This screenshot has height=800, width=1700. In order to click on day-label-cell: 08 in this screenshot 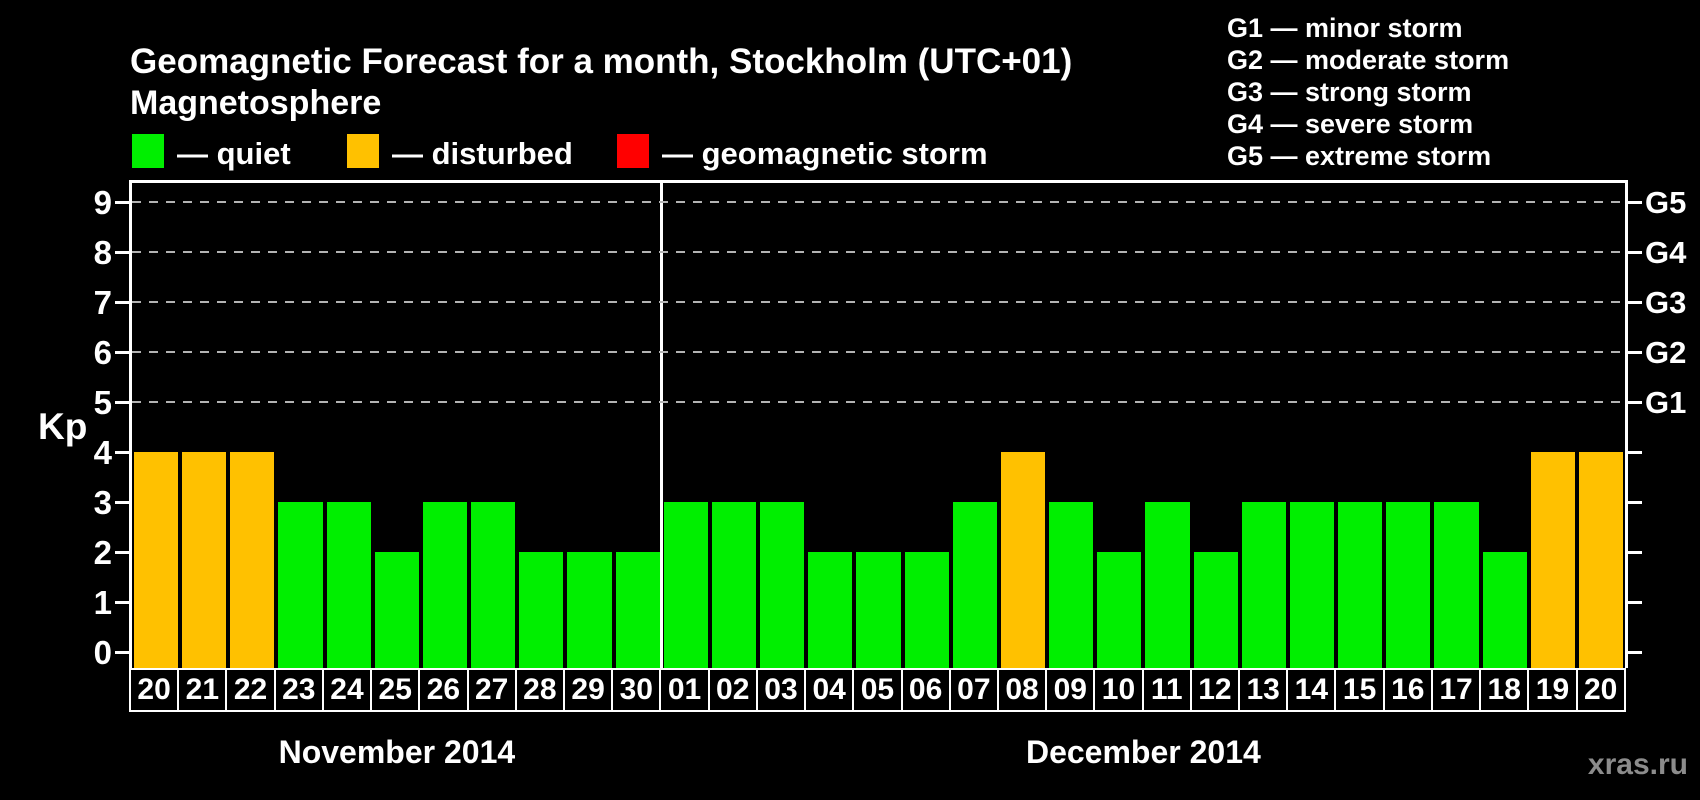, I will do `click(1020, 690)`.